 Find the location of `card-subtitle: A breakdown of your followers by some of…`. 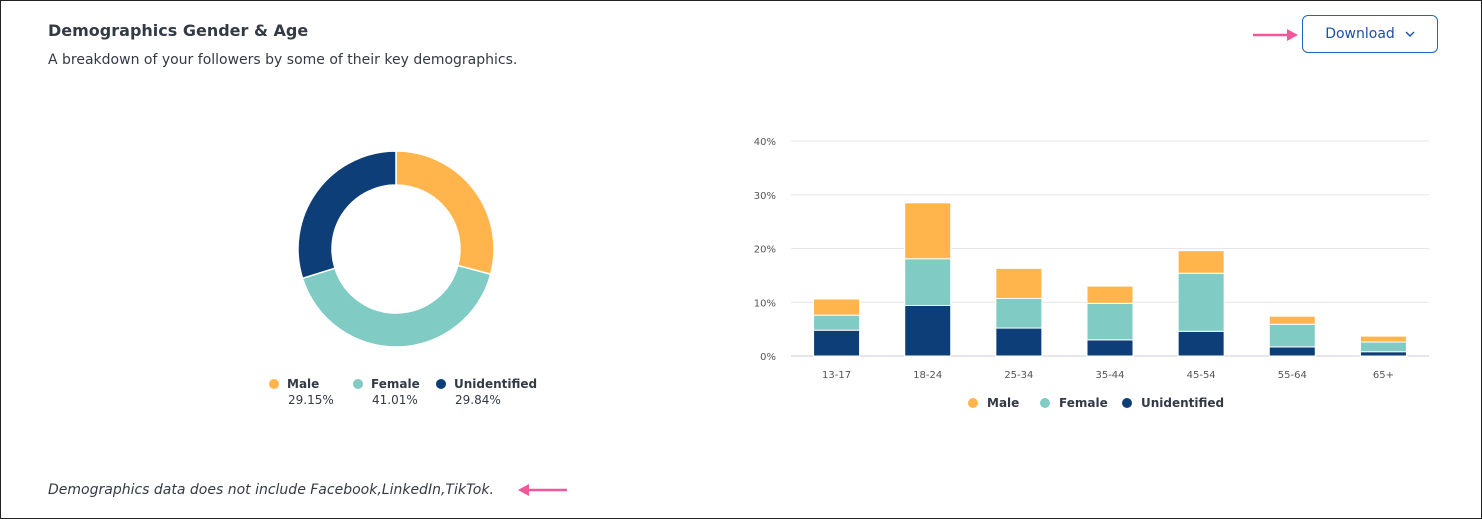

card-subtitle: A breakdown of your followers by some of… is located at coordinates (283, 60).